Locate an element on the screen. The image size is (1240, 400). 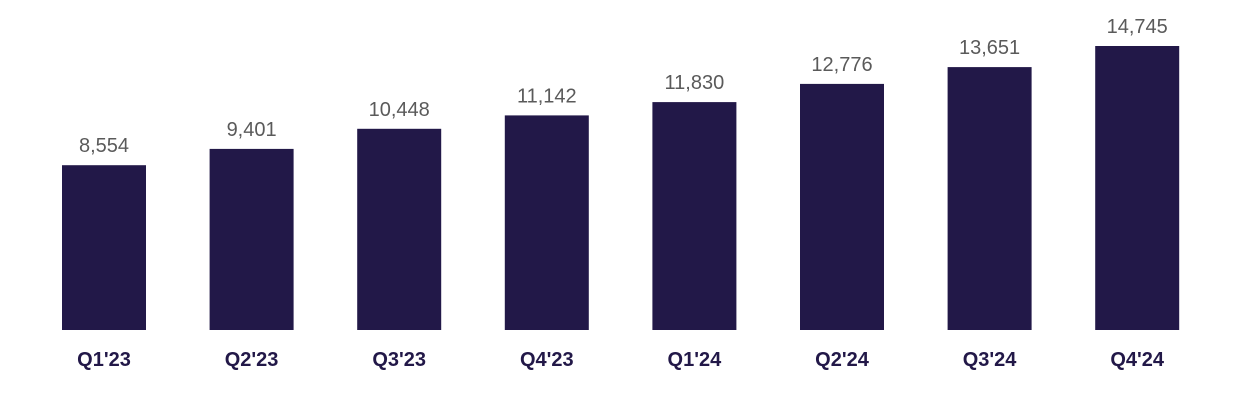
category-label: Q4'24 is located at coordinates (1137, 360).